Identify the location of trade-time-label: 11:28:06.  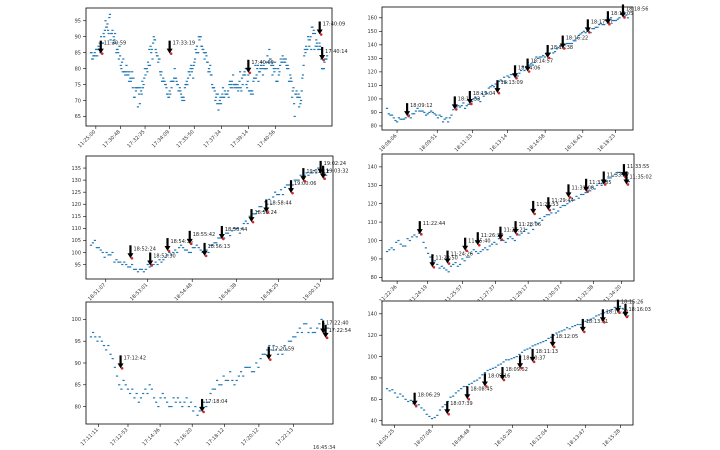
(530, 225).